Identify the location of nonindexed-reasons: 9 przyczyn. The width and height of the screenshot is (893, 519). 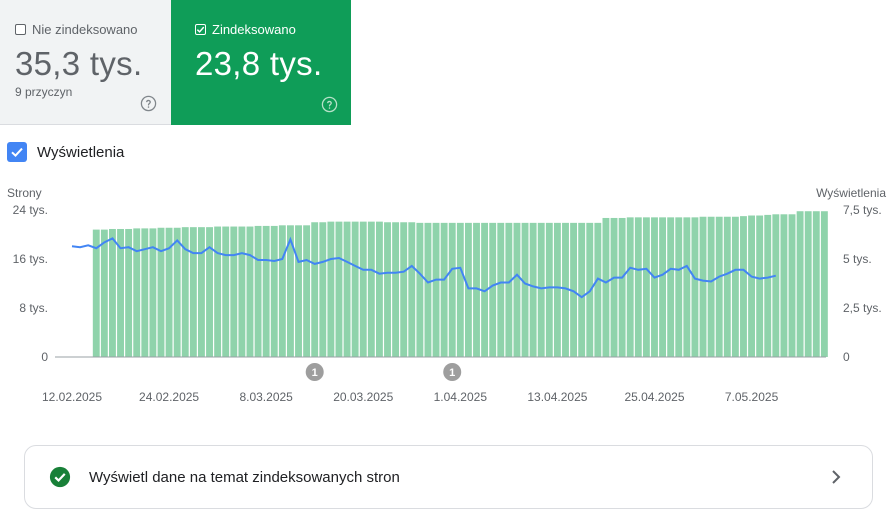
(44, 92).